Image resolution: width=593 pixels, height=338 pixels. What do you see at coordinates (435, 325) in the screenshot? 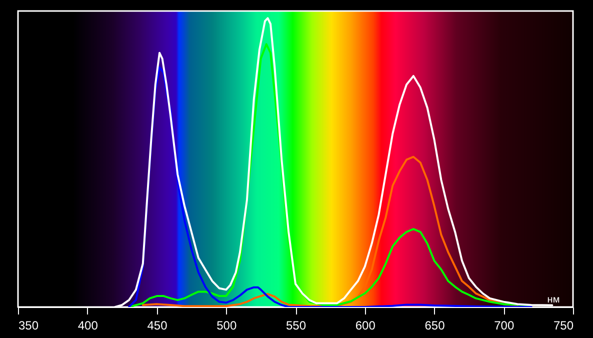
I see `x-tick-label: 650` at bounding box center [435, 325].